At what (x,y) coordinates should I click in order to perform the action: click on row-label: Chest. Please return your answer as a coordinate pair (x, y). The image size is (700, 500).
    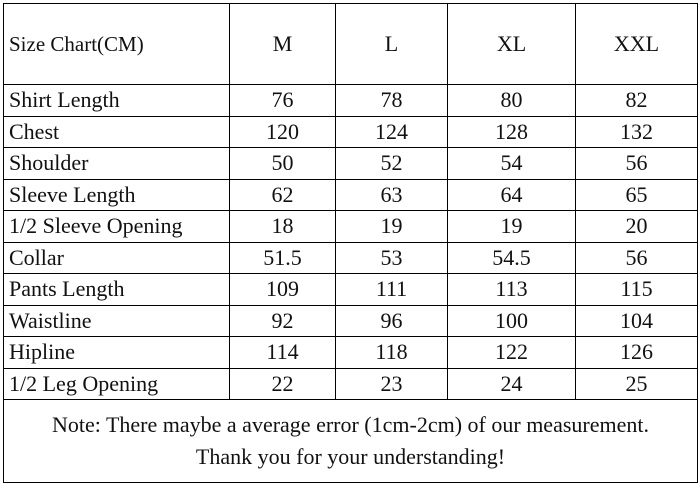
    Looking at the image, I should click on (116, 131).